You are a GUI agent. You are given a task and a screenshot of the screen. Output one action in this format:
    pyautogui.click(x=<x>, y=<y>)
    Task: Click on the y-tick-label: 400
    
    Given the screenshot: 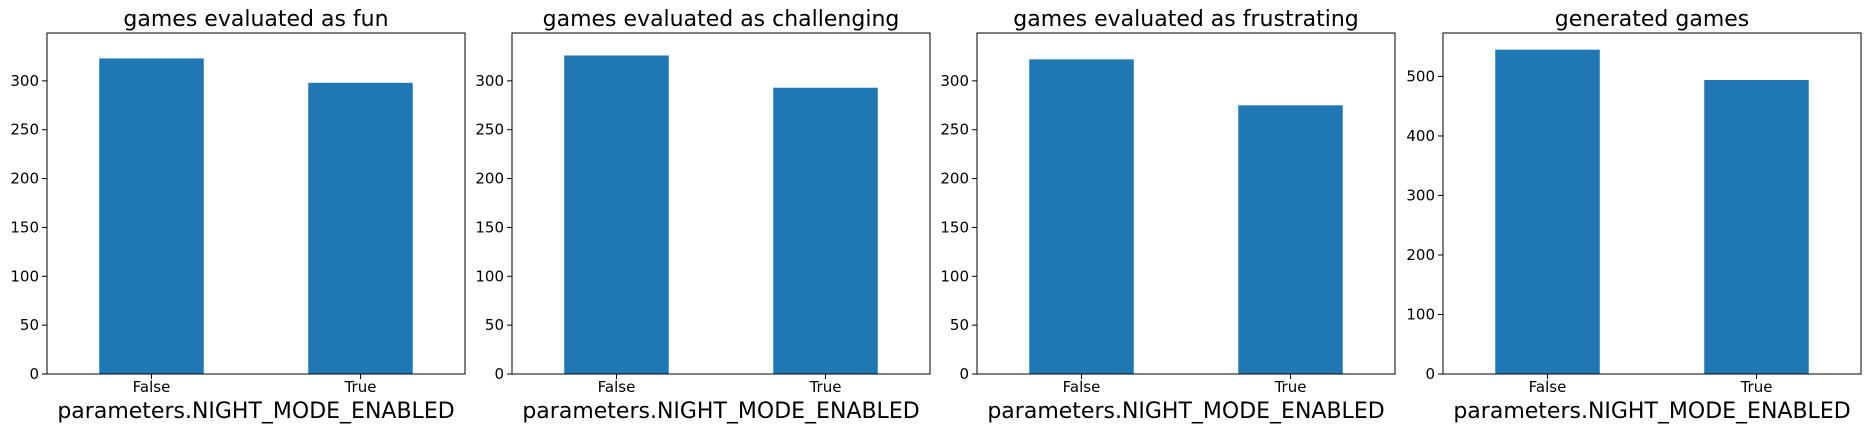 What is the action you would take?
    pyautogui.click(x=1420, y=136)
    